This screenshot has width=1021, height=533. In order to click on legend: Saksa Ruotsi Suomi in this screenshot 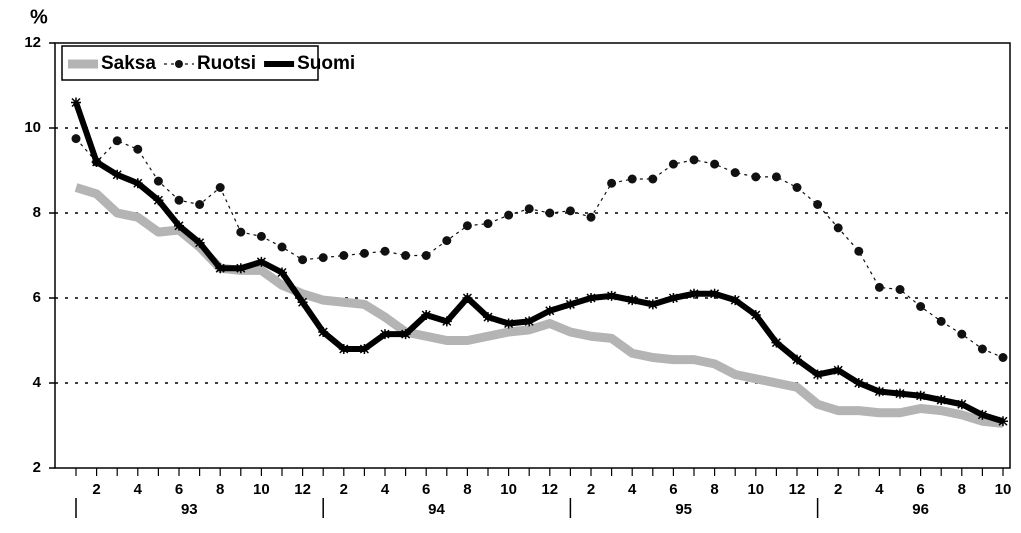, I will do `click(208, 63)`.